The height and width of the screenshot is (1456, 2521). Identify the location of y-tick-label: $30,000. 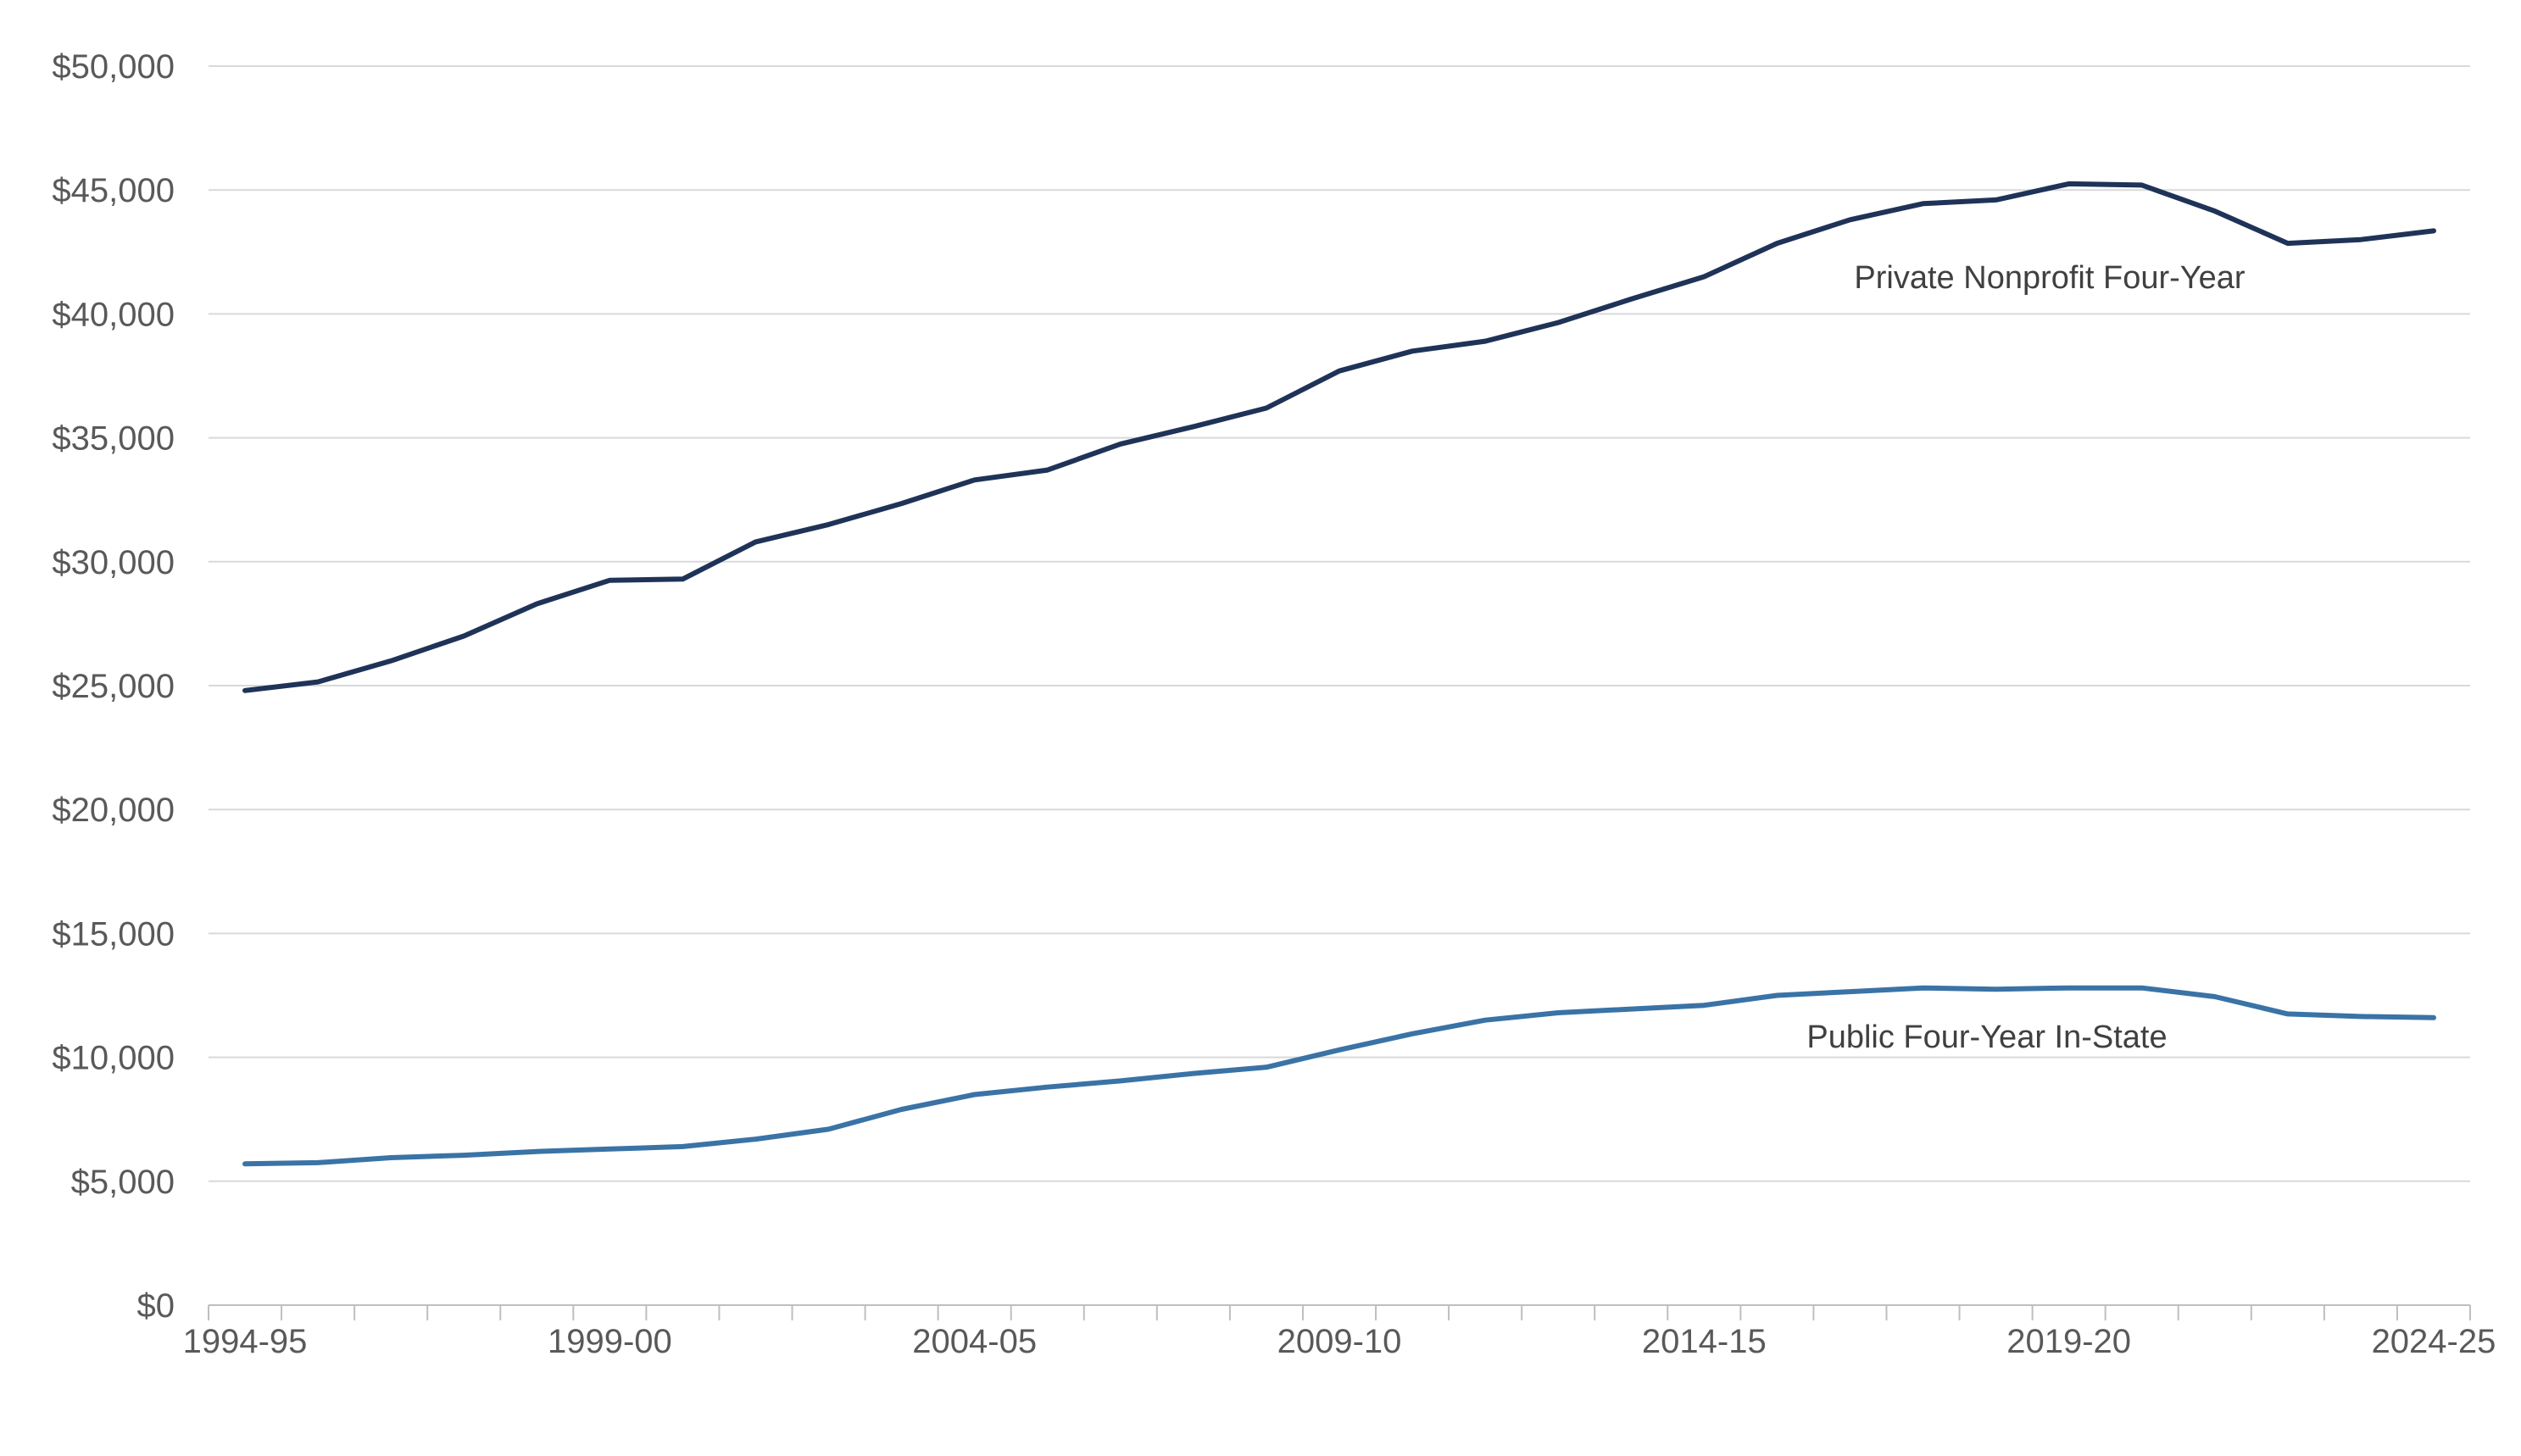
(113, 562).